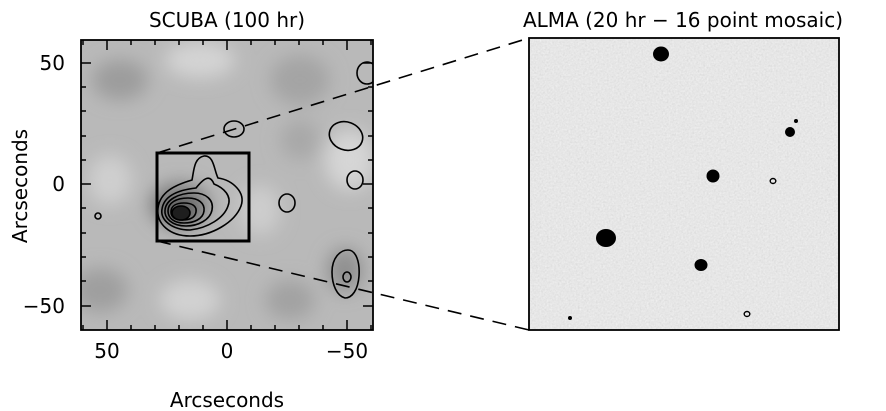 This screenshot has width=886, height=411. What do you see at coordinates (683, 20) in the screenshot?
I see `alma-title: ALMA (20 hr − 16 point mosaic)` at bounding box center [683, 20].